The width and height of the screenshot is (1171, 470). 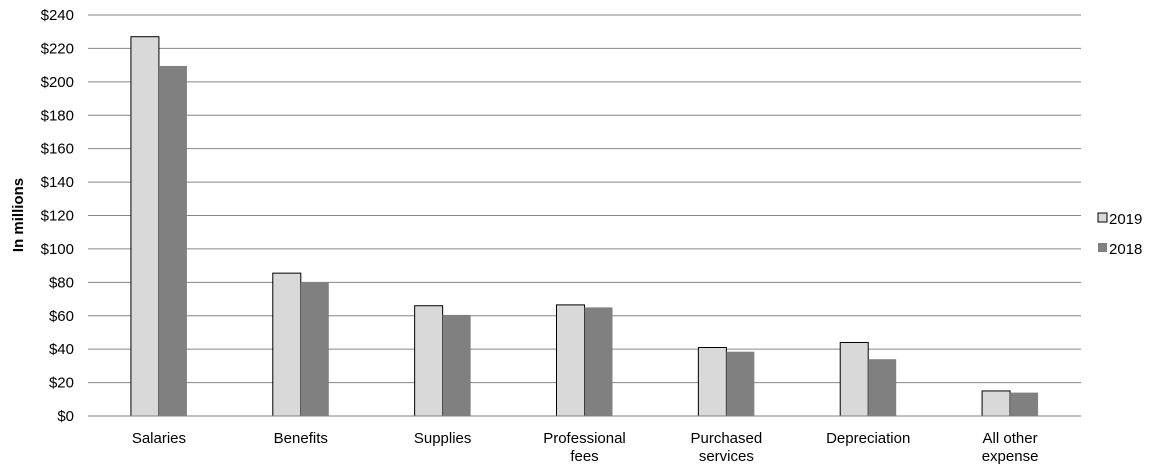 What do you see at coordinates (57, 249) in the screenshot?
I see `y-tick-label: $100` at bounding box center [57, 249].